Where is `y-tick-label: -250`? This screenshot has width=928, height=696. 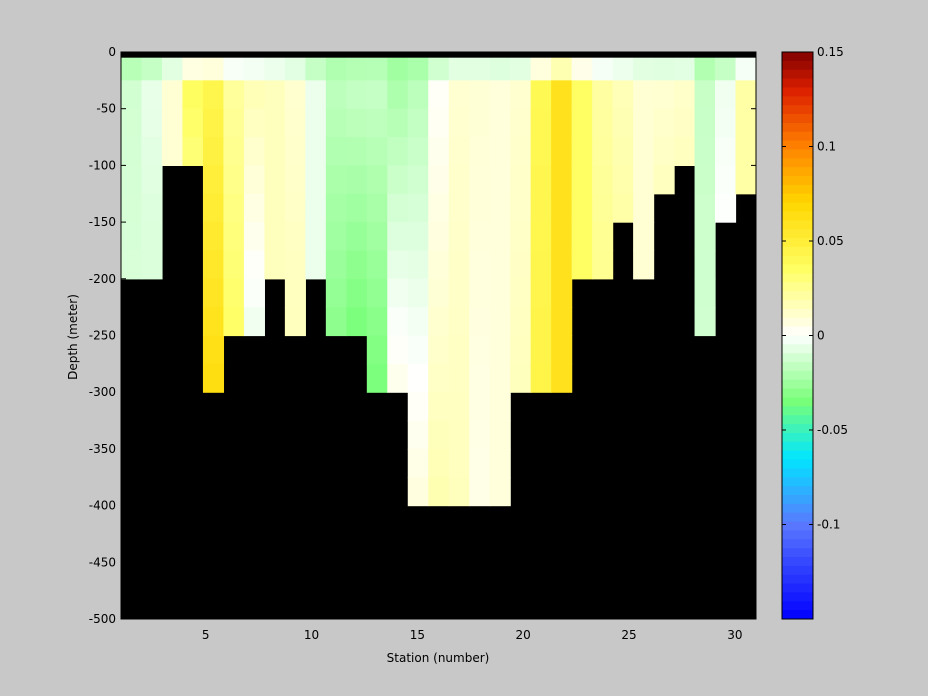
y-tick-label: -250 is located at coordinates (102, 336).